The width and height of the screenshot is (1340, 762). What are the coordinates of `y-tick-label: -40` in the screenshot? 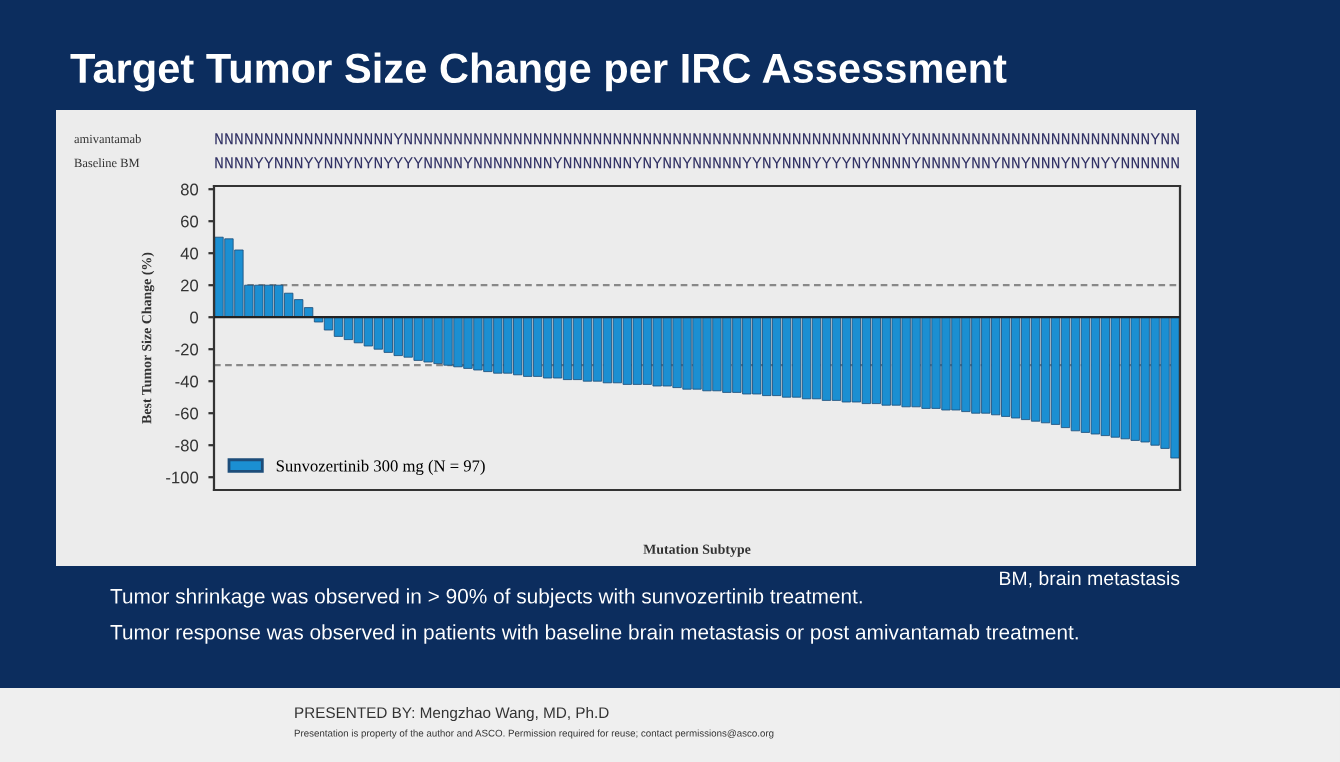 It's located at (187, 381).